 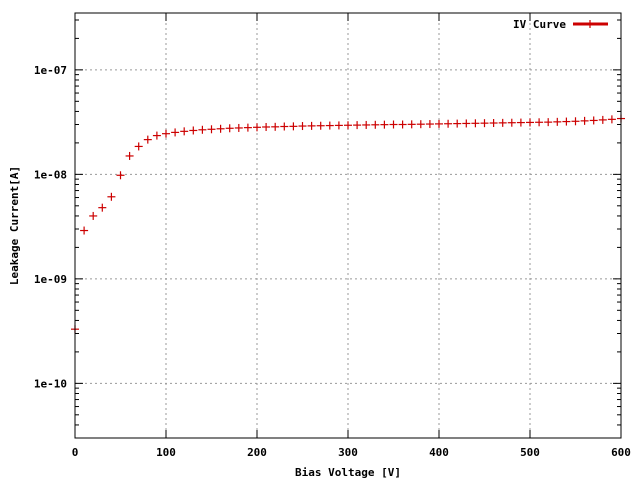 I want to click on x-tick-label: 300, so click(x=348, y=452).